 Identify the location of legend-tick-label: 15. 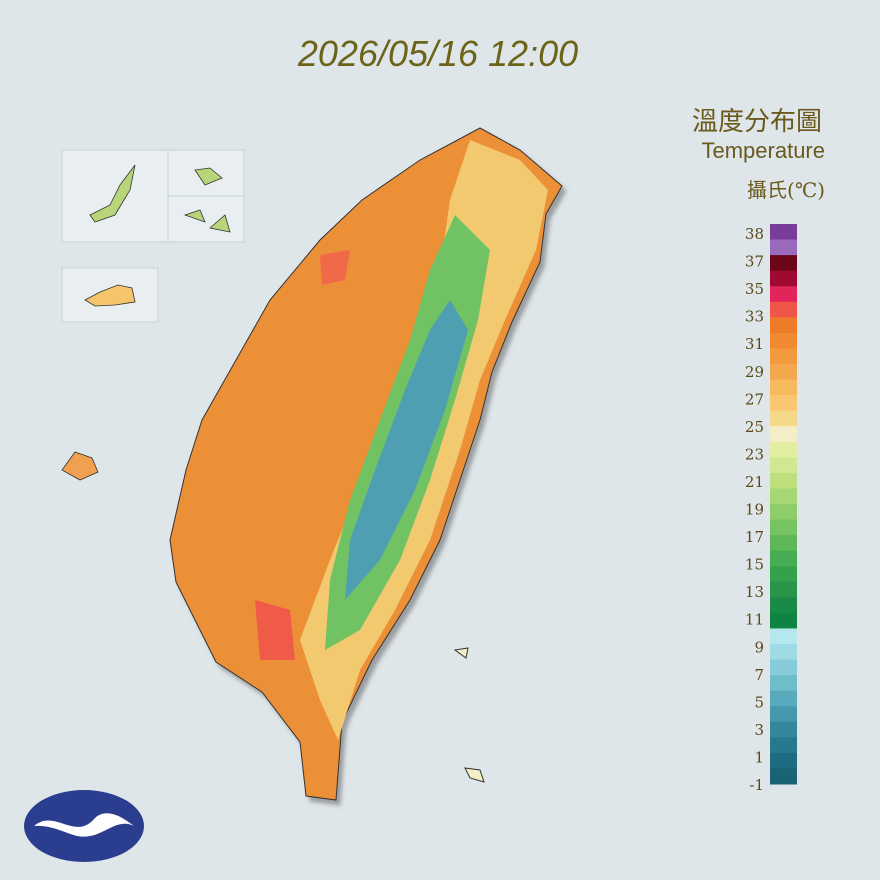
(754, 565).